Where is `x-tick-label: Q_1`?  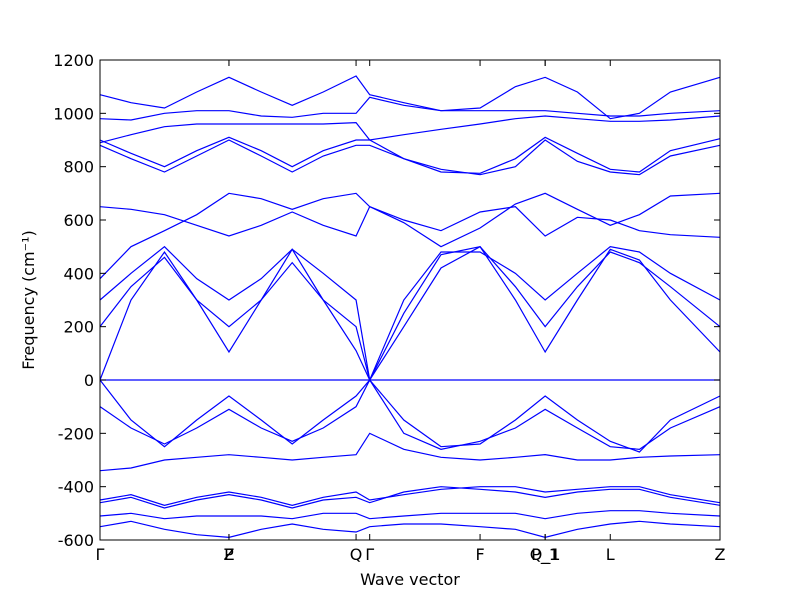 x-tick-label: Q_1 is located at coordinates (545, 555).